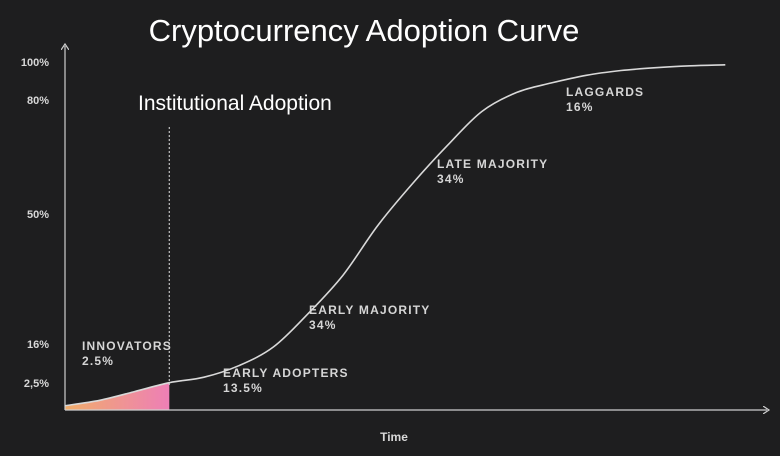 This screenshot has height=456, width=780. Describe the element at coordinates (394, 437) in the screenshot. I see `x-axis-label: Time` at that location.